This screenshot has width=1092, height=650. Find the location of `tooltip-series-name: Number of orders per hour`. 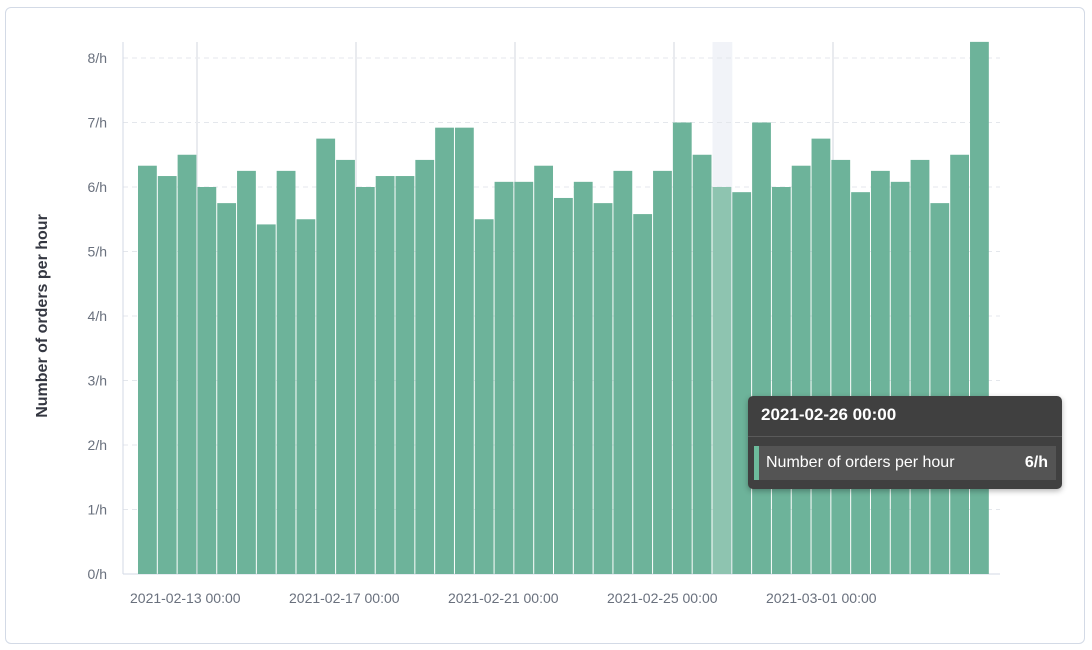

tooltip-series-name: Number of orders per hour is located at coordinates (860, 462).